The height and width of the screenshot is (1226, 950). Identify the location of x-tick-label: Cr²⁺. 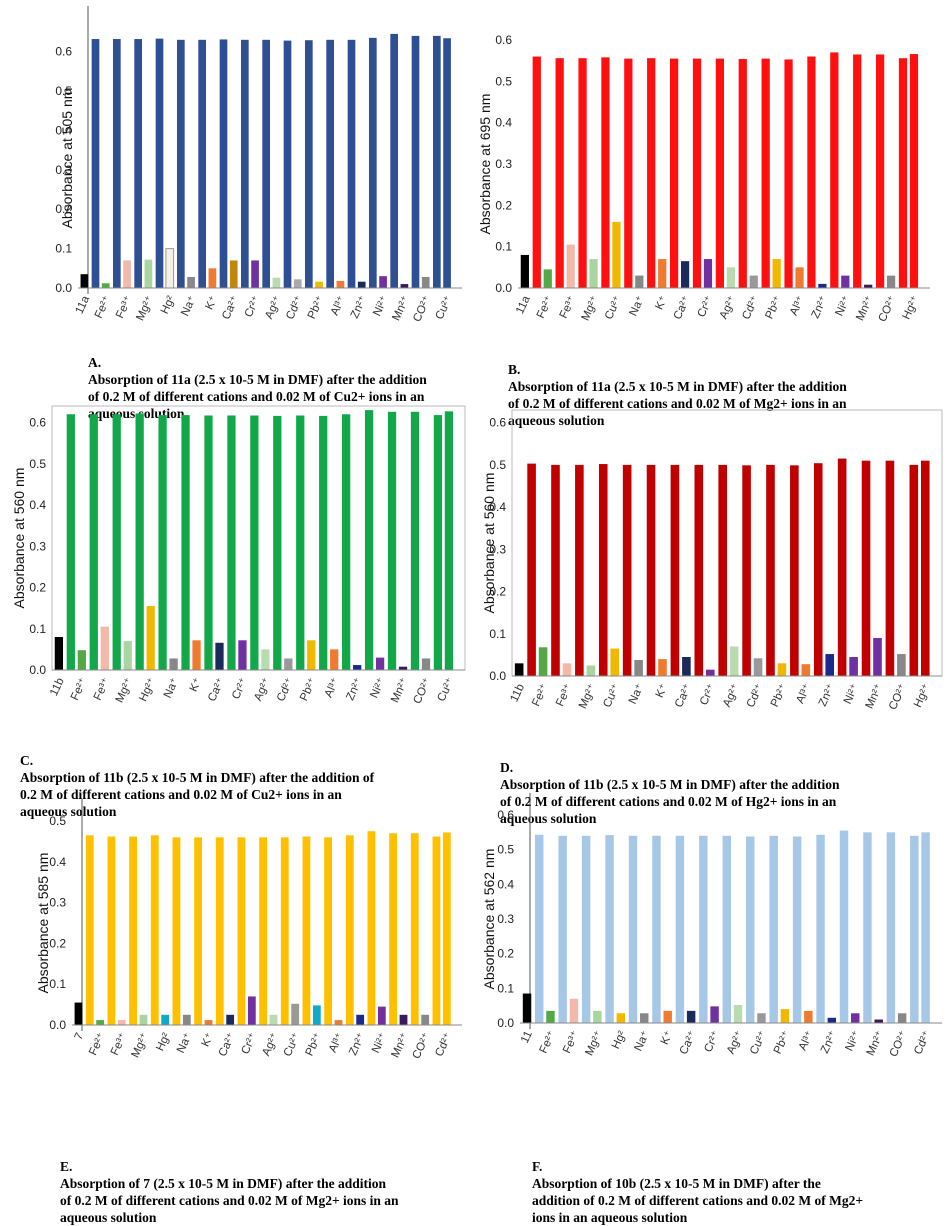
(712, 1041).